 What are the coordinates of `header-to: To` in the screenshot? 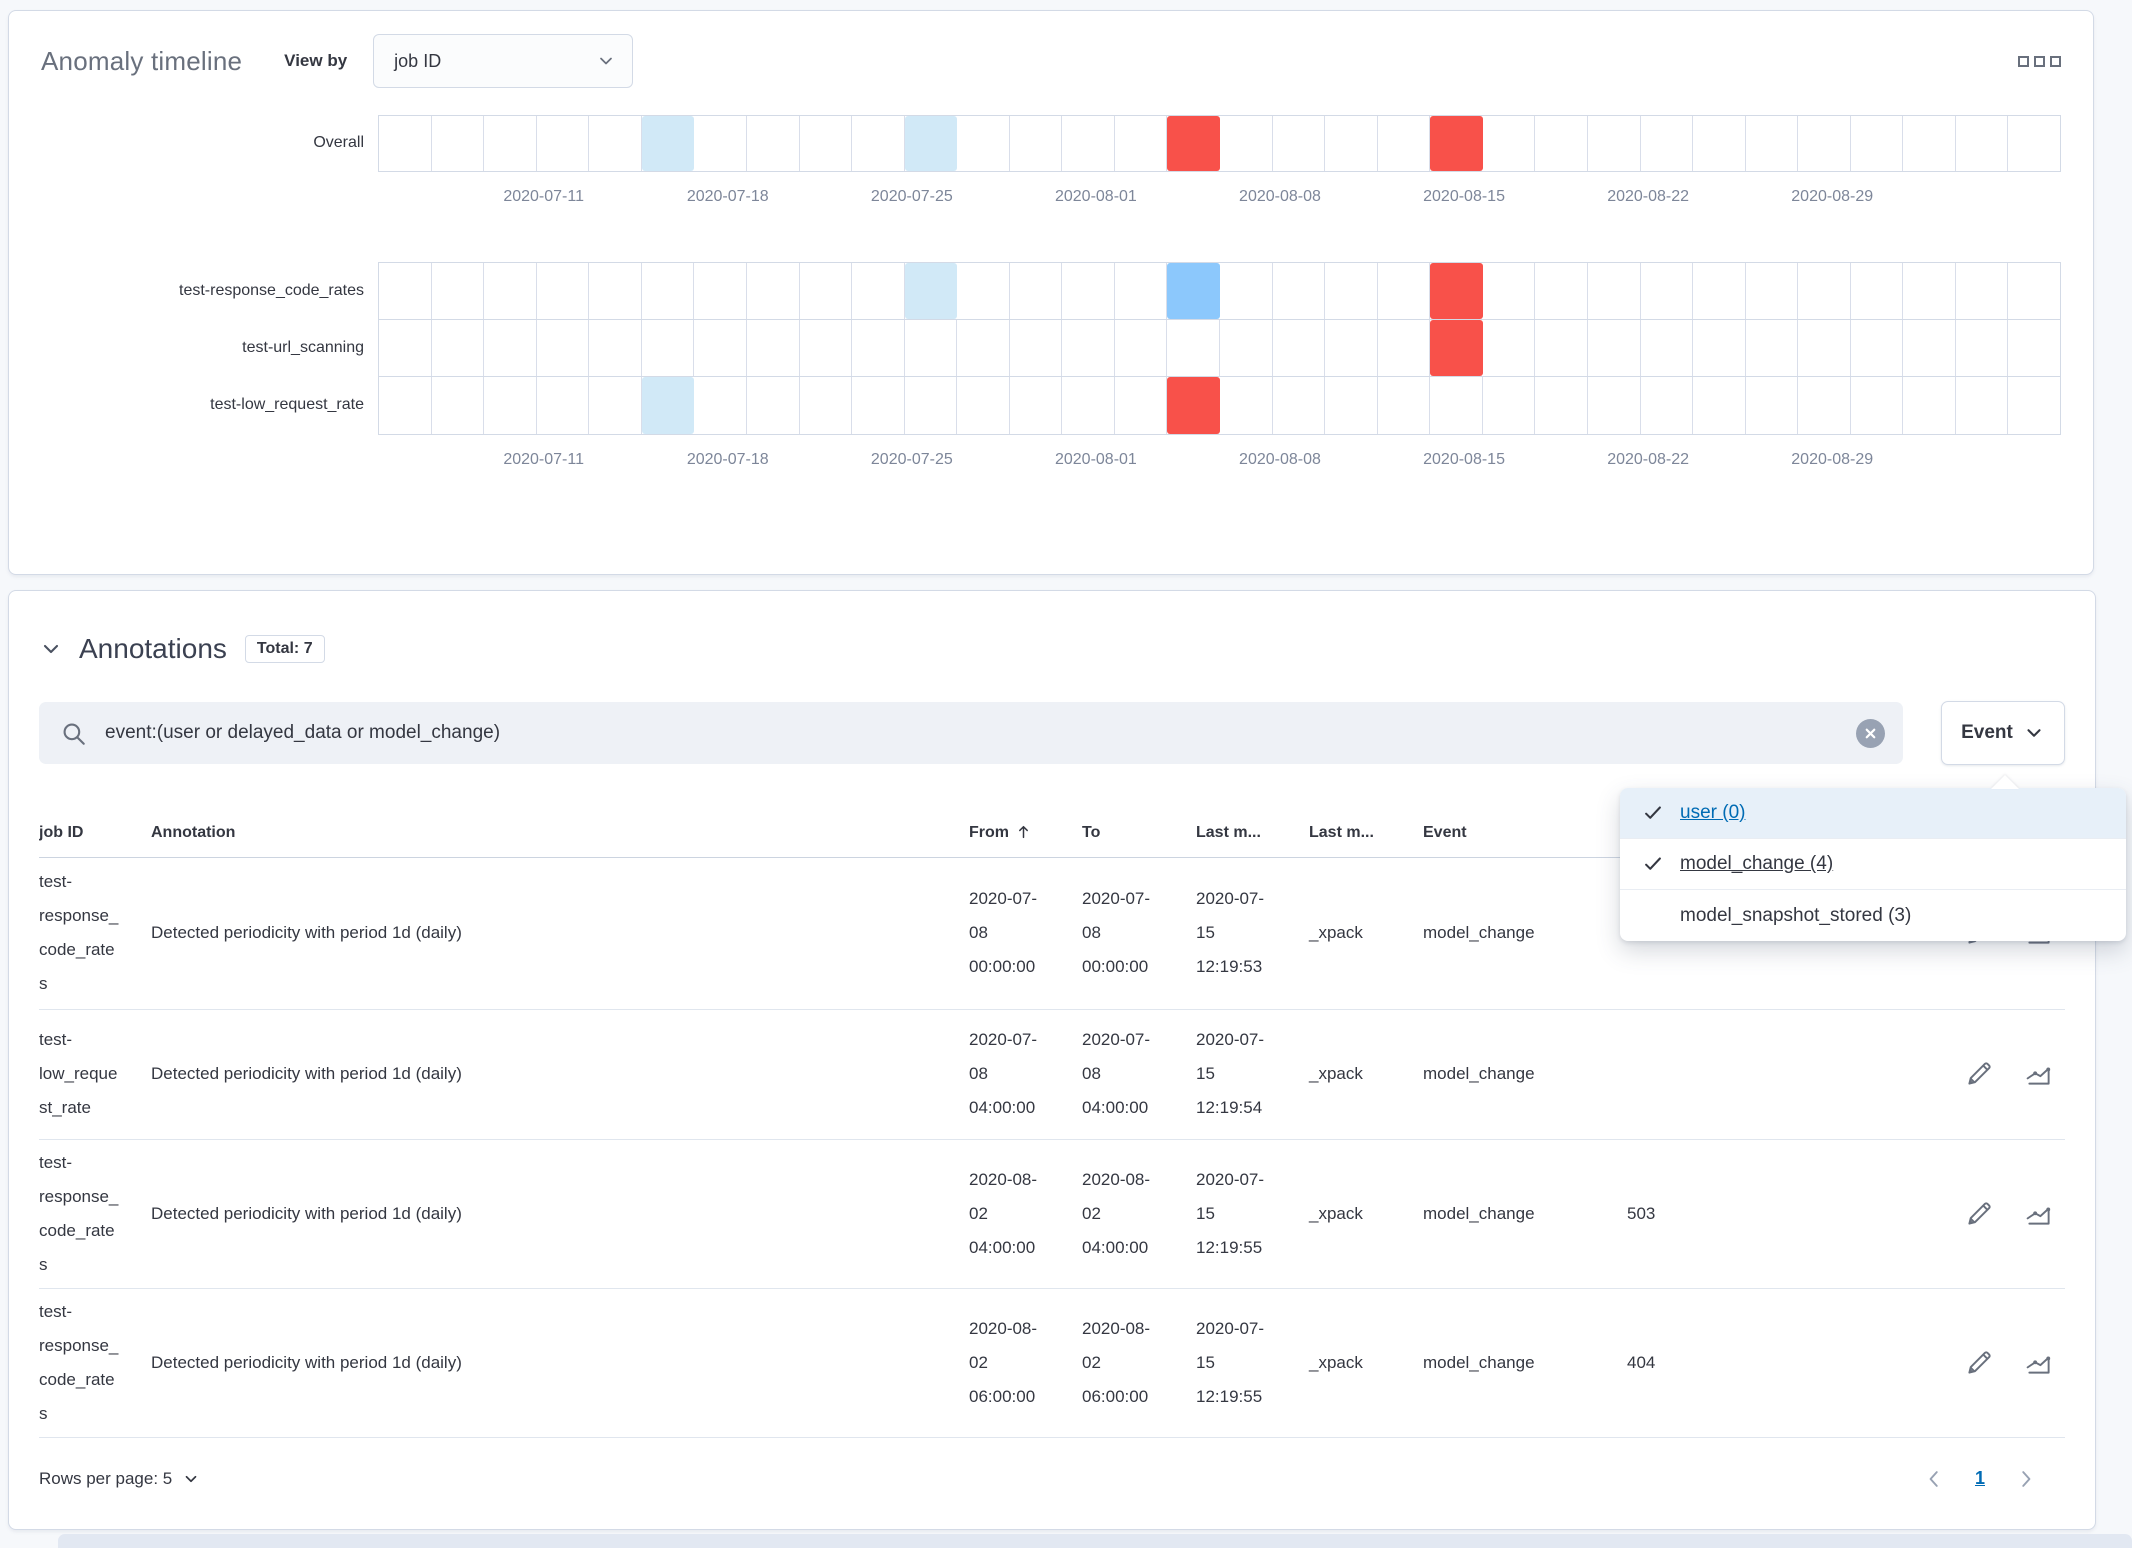 It's located at (1139, 821).